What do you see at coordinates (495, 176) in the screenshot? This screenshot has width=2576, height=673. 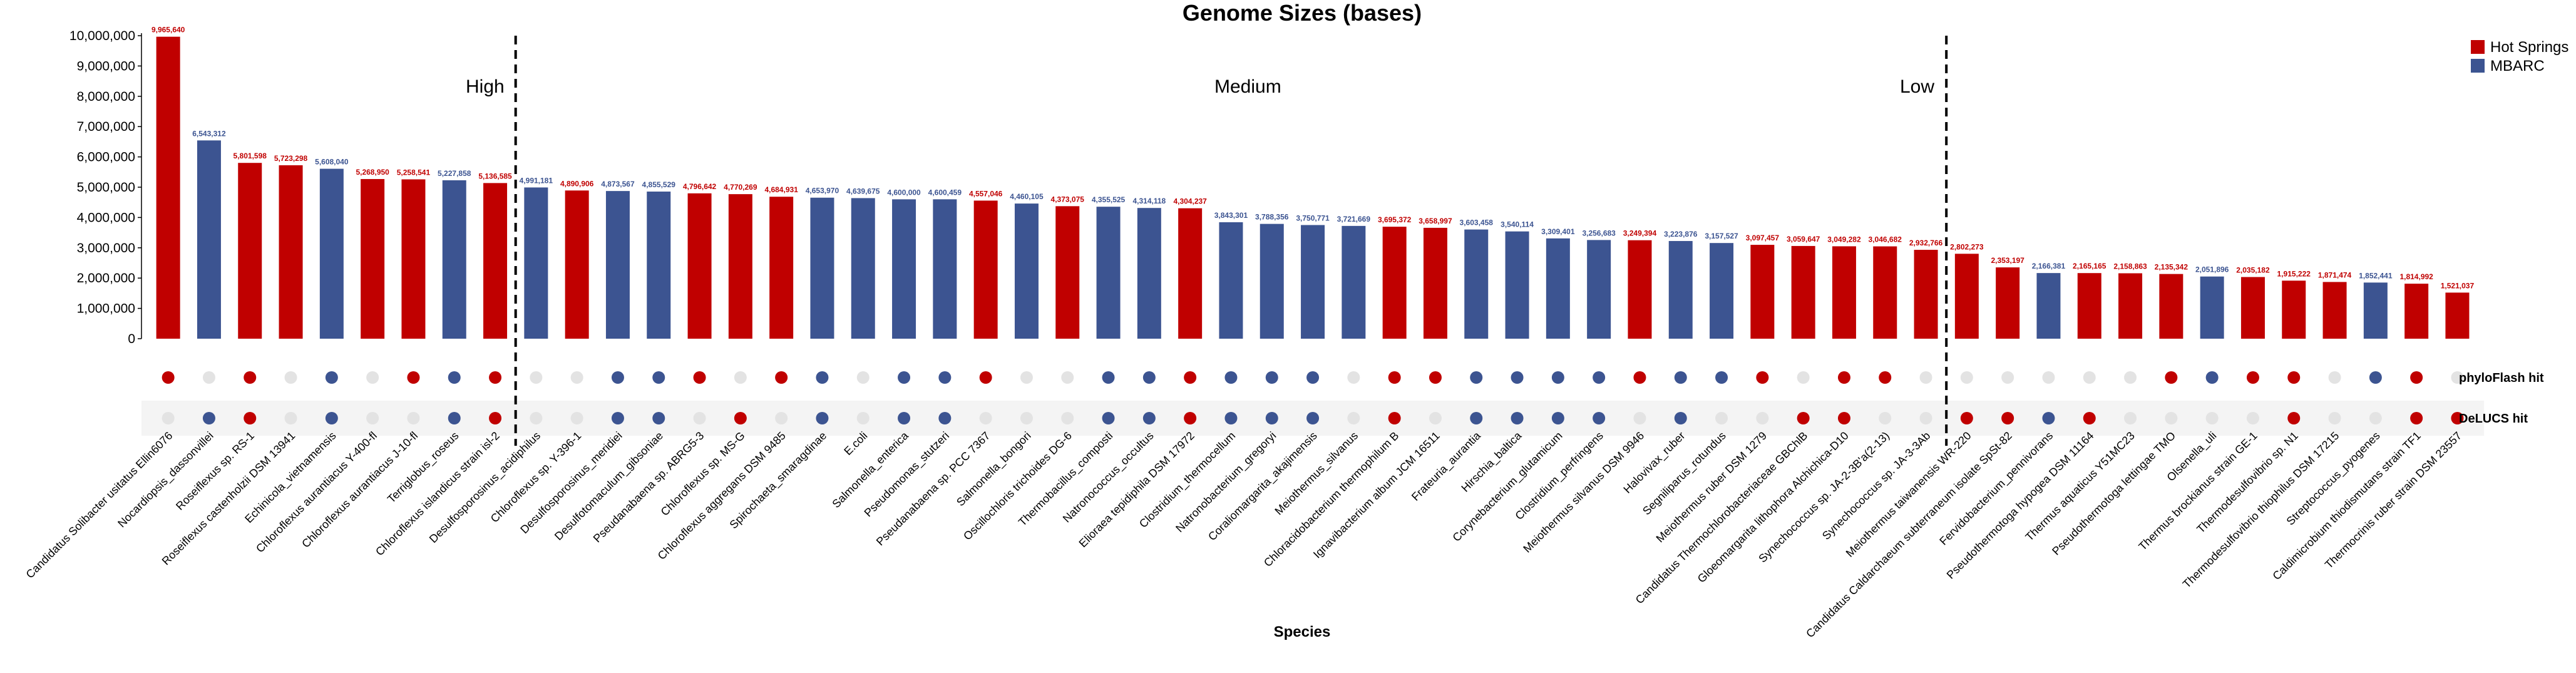 I see `bar-value-label: 5,136,585` at bounding box center [495, 176].